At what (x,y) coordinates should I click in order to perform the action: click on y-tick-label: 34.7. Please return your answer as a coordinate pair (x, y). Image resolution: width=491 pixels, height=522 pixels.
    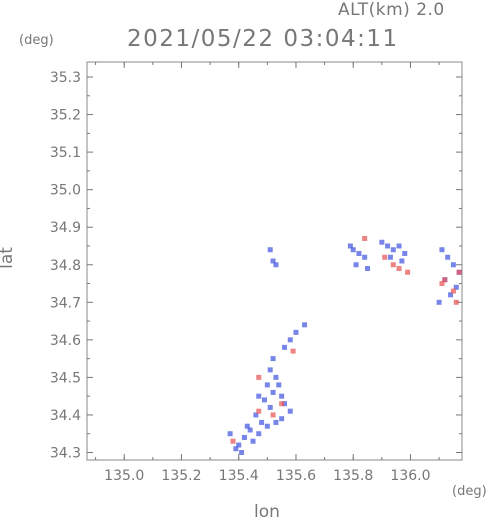
    Looking at the image, I should click on (65, 303).